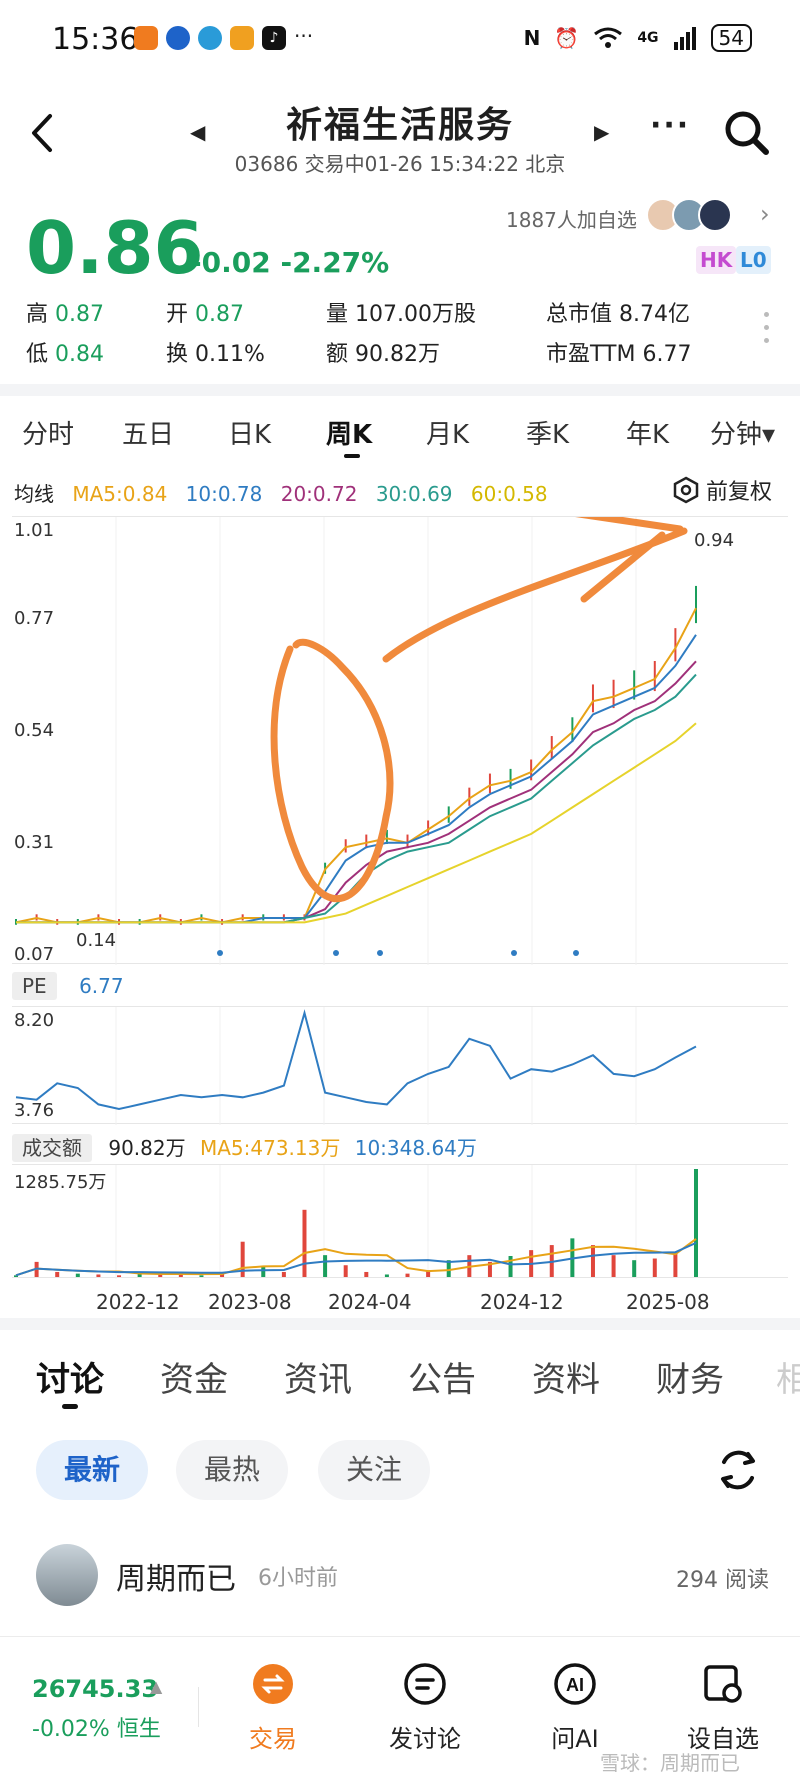  I want to click on triangle-up-icon: ▲, so click(156, 1686).